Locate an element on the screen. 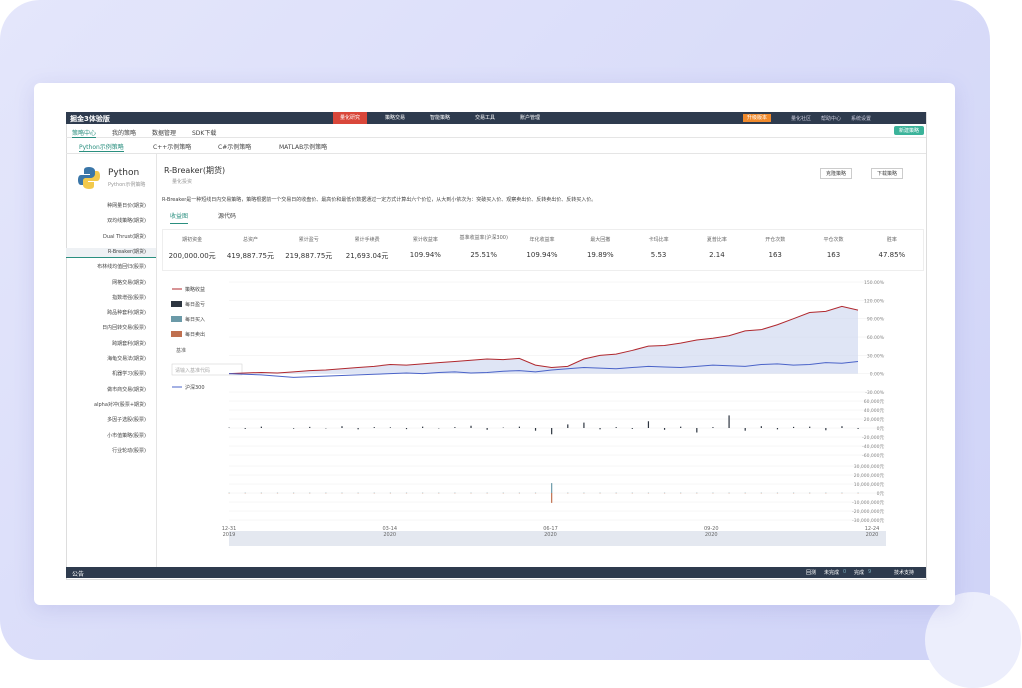 The image size is (1022, 688). legend-label: 每日卖出 is located at coordinates (195, 334).